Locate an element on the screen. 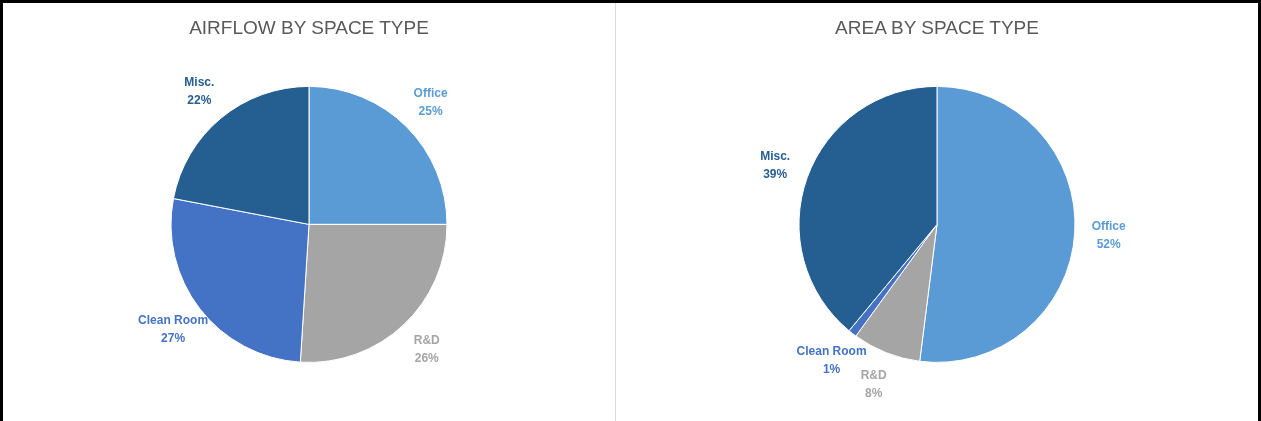 This screenshot has height=421, width=1261. data-label: 1% is located at coordinates (831, 368).